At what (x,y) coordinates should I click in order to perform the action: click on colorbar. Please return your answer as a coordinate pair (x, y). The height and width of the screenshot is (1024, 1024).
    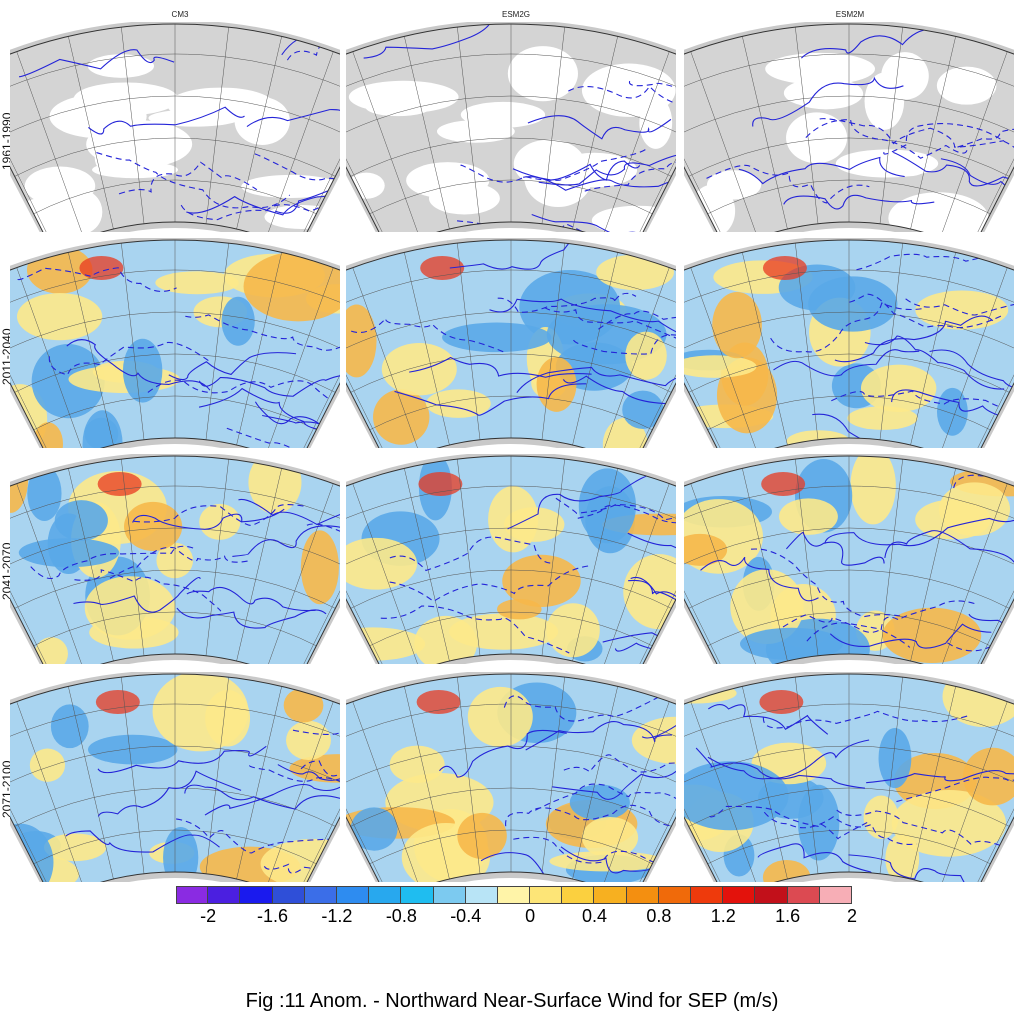
    Looking at the image, I should click on (514, 895).